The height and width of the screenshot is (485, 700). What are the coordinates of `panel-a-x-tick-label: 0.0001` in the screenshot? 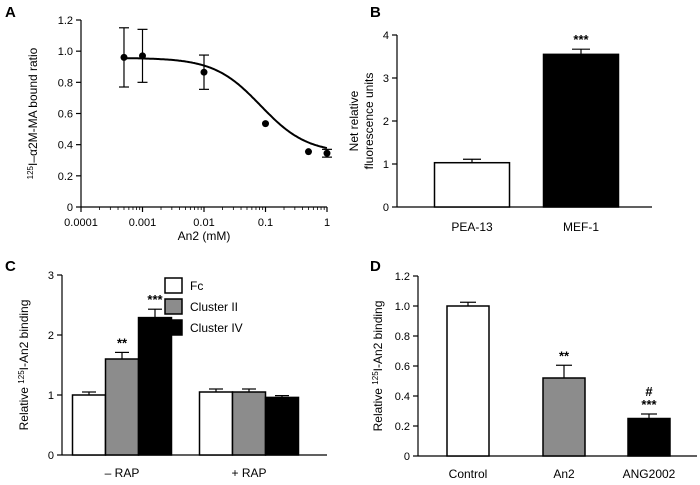 It's located at (81, 223).